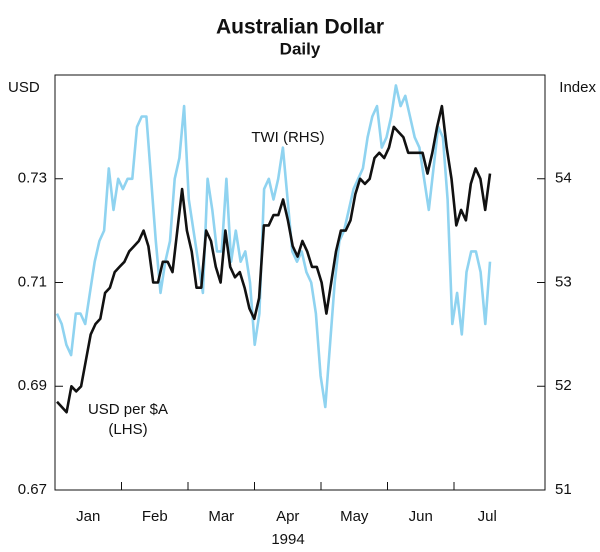 The height and width of the screenshot is (552, 600). I want to click on annotation: (LHS), so click(127, 429).